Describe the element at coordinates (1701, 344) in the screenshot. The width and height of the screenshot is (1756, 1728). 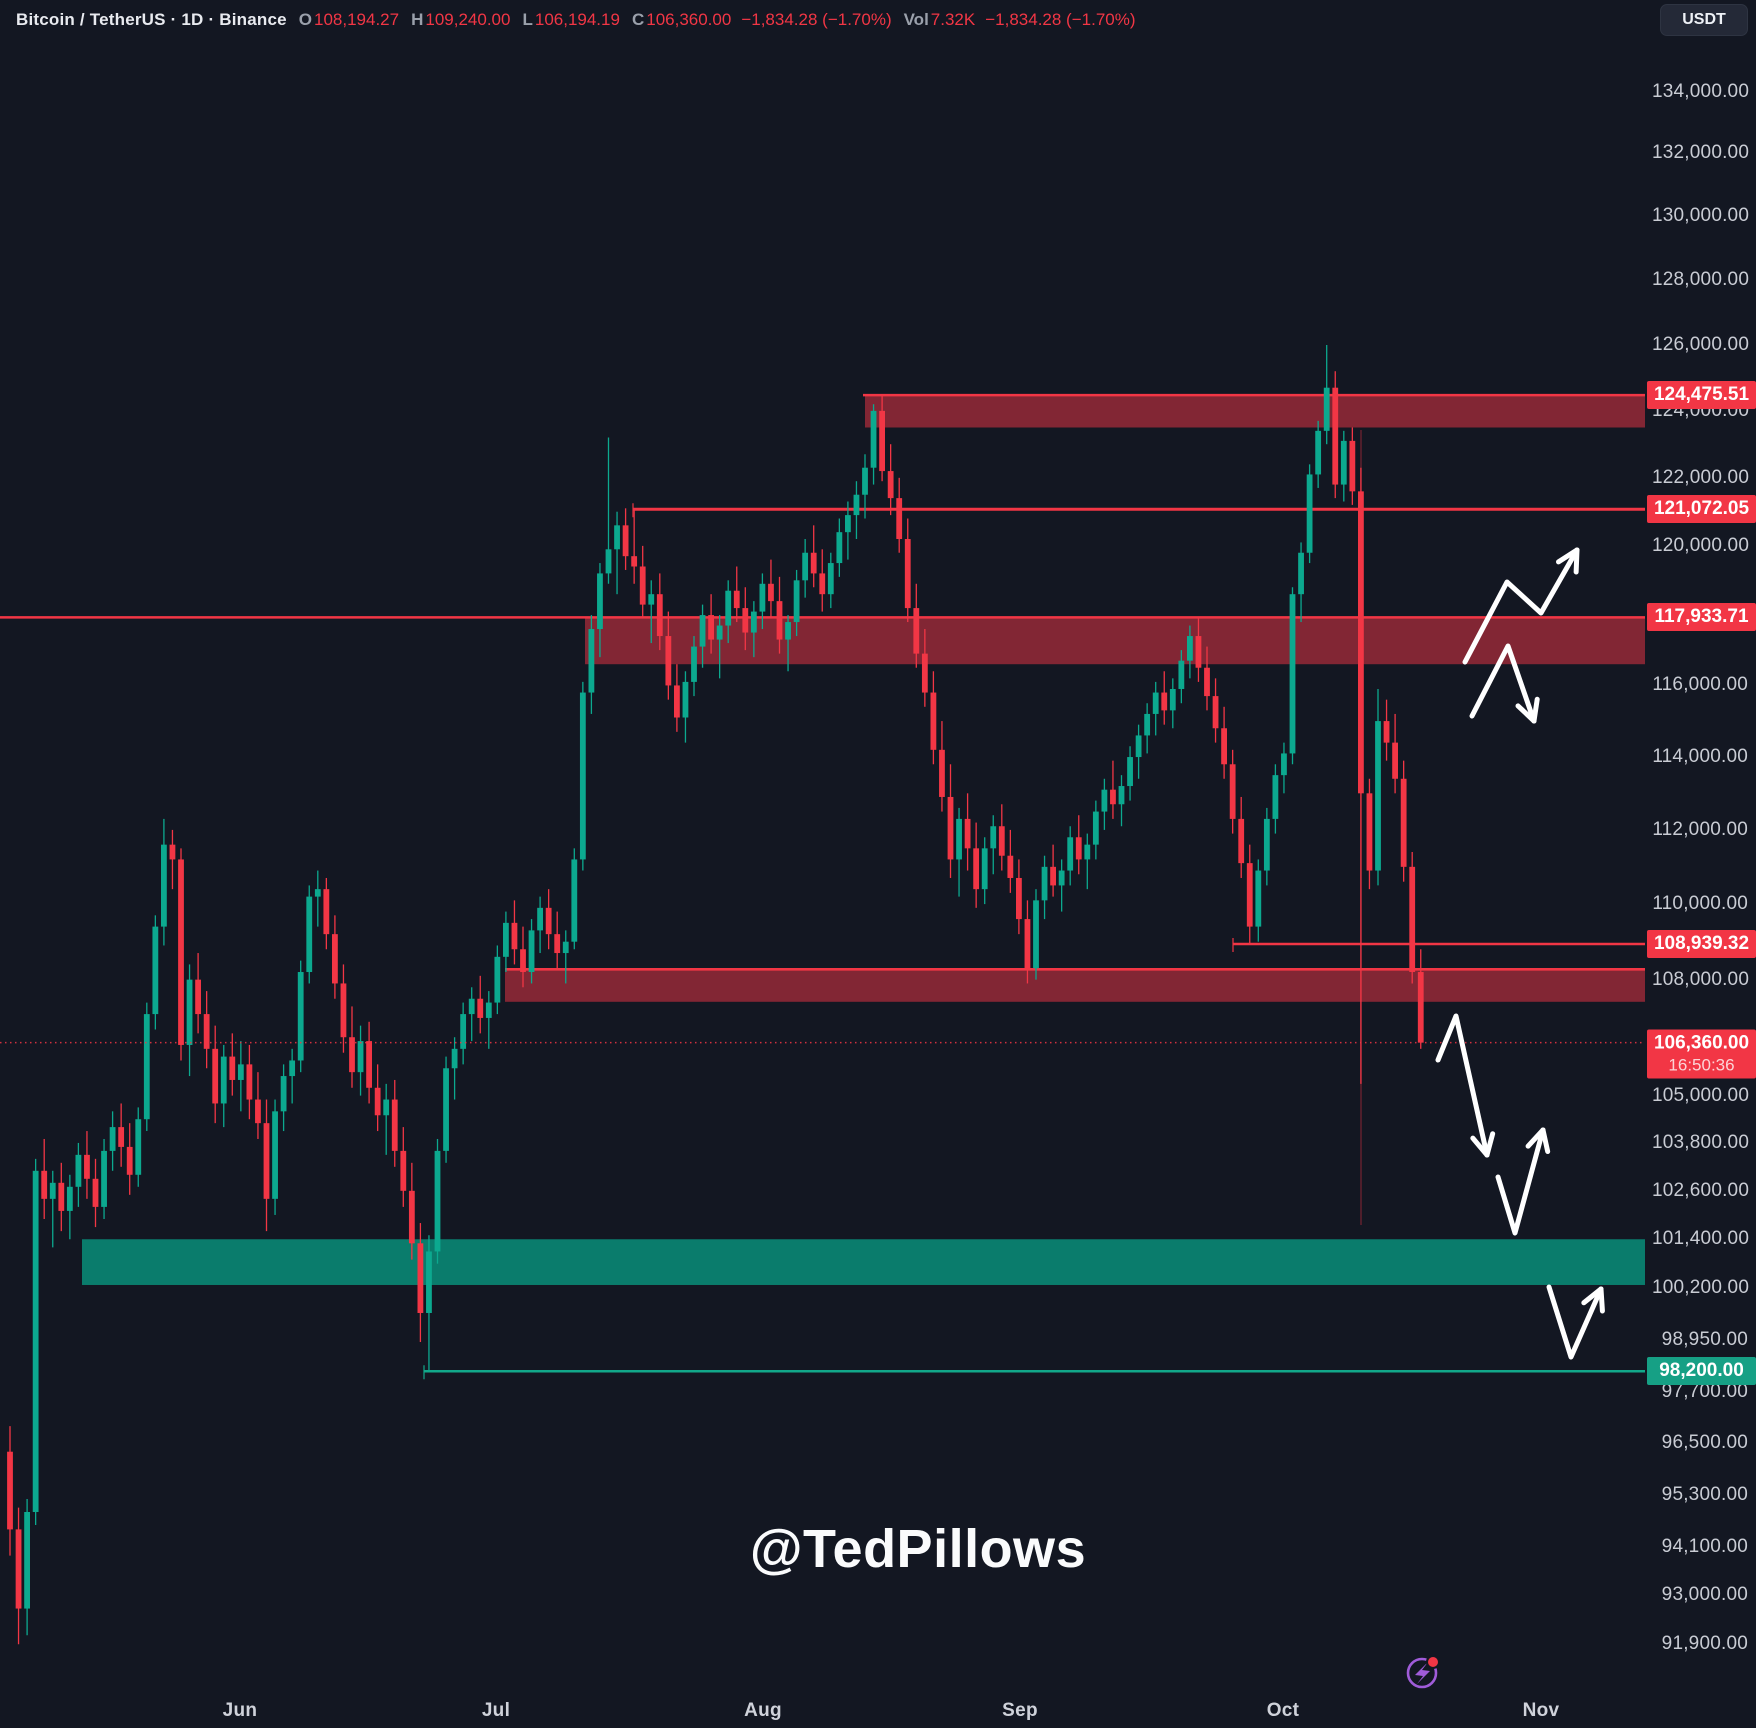
I see `price-tick: 126,000.00` at that location.